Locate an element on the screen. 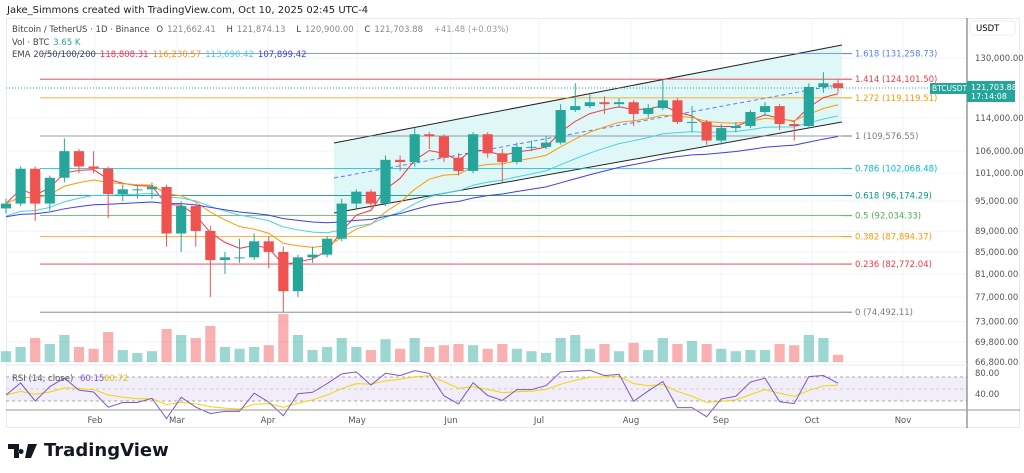 The image size is (1024, 473). tradingview-logo-icon is located at coordinates (22, 450).